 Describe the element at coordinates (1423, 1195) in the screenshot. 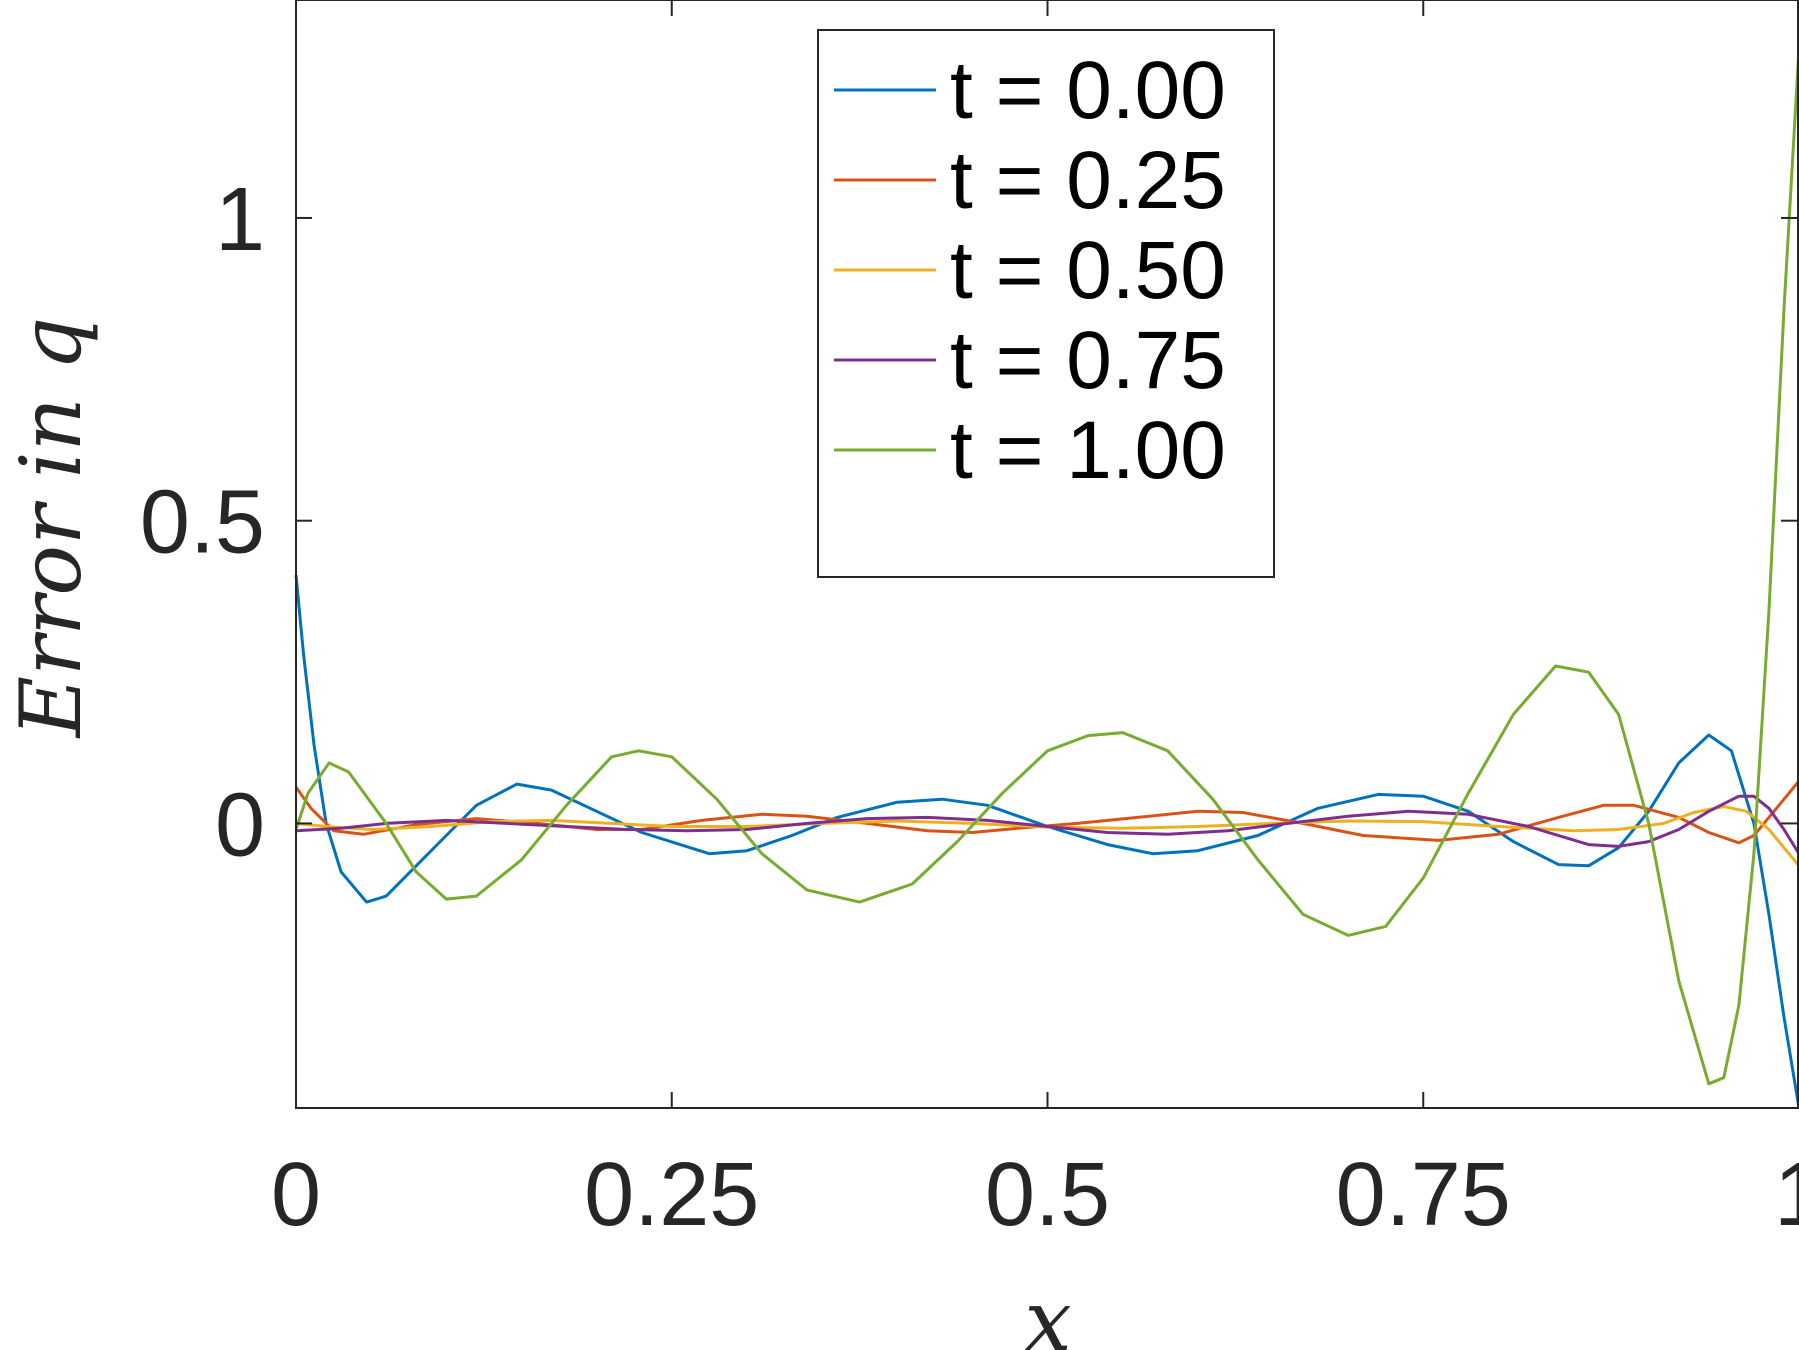

I see `x-tick-label: 0.75` at that location.